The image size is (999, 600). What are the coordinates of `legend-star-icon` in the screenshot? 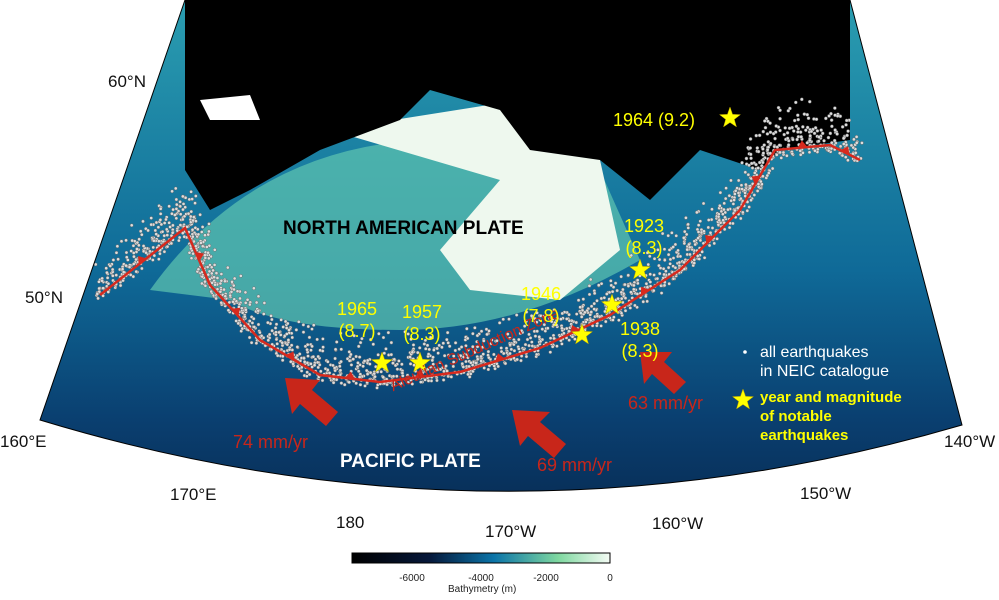 It's located at (743, 399).